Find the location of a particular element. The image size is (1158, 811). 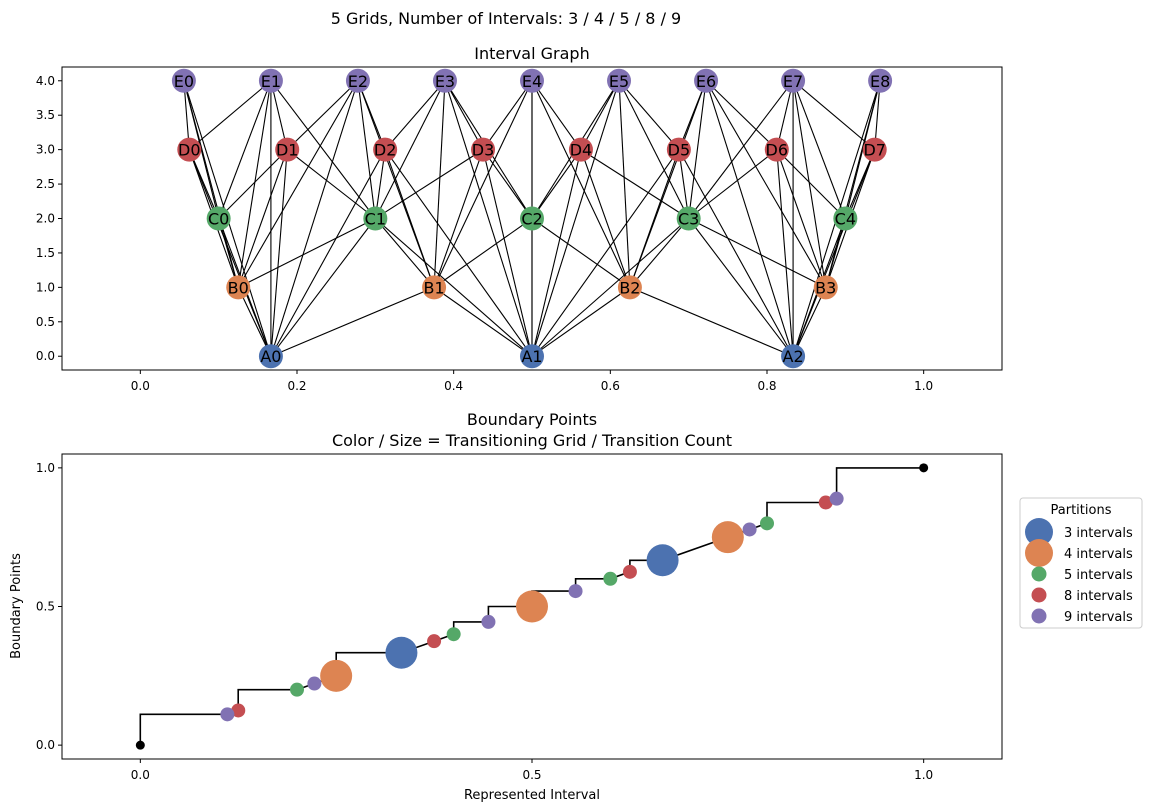

graph-node-label: D7 is located at coordinates (874, 150).